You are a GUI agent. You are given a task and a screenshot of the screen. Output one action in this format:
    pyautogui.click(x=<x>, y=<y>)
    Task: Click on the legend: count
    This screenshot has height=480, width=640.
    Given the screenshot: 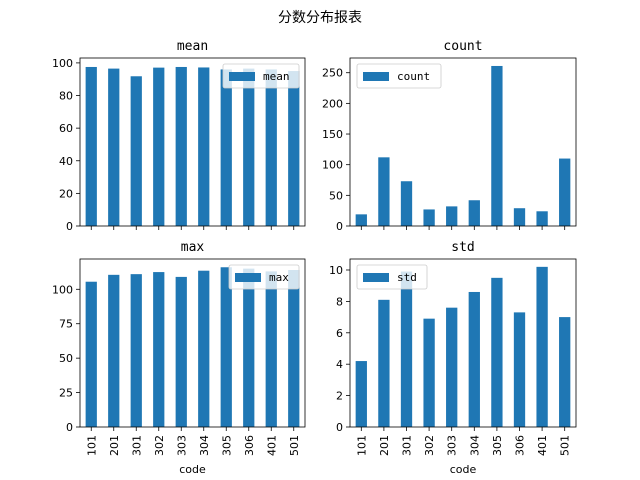 What is the action you would take?
    pyautogui.click(x=399, y=76)
    